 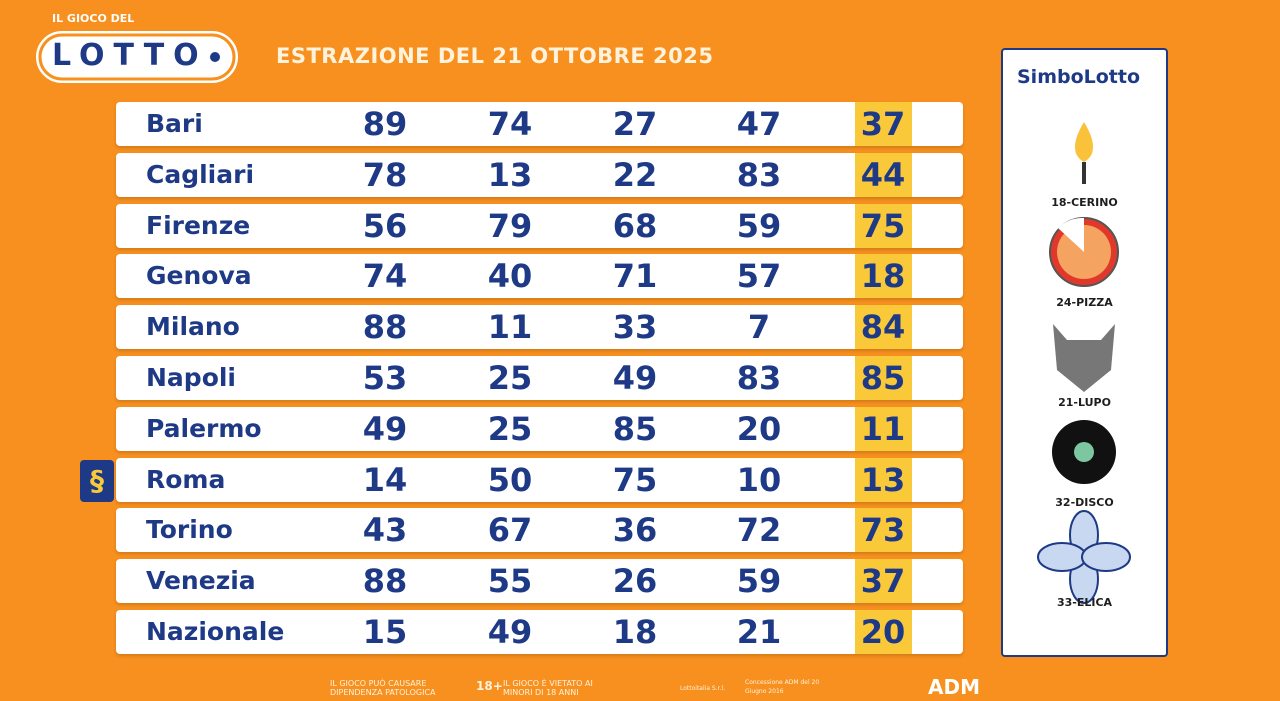 What do you see at coordinates (539, 124) in the screenshot?
I see `result-row: Bari 89 74 27 47 37` at bounding box center [539, 124].